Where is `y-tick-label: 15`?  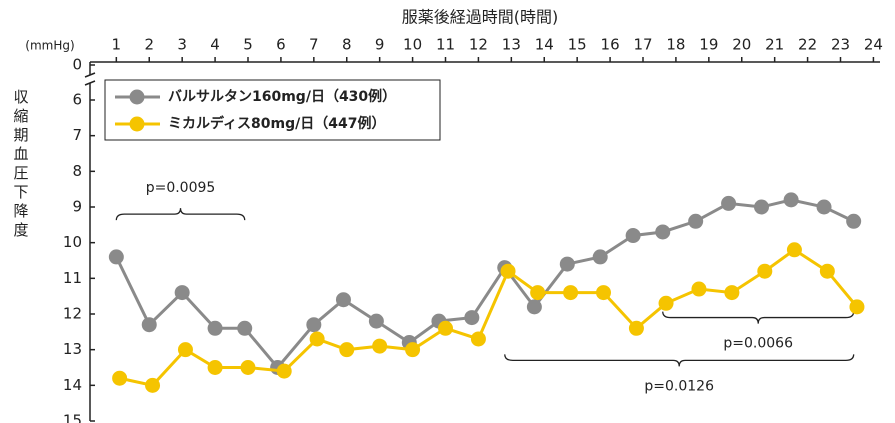
y-tick-label: 15 is located at coordinates (72, 417).